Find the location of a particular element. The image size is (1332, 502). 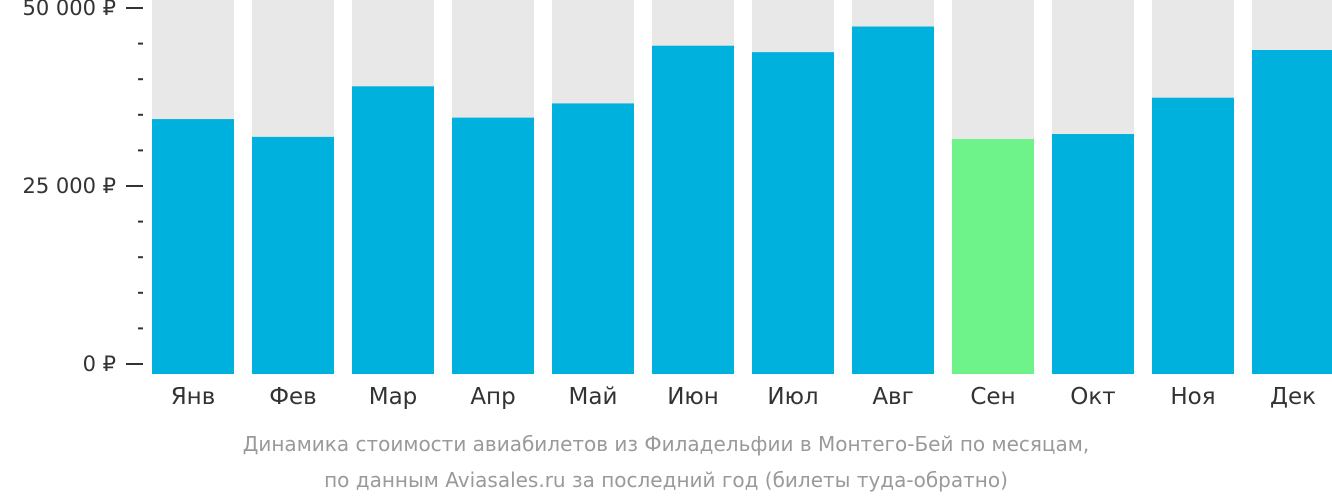

x-tick-label: Апр is located at coordinates (492, 397).